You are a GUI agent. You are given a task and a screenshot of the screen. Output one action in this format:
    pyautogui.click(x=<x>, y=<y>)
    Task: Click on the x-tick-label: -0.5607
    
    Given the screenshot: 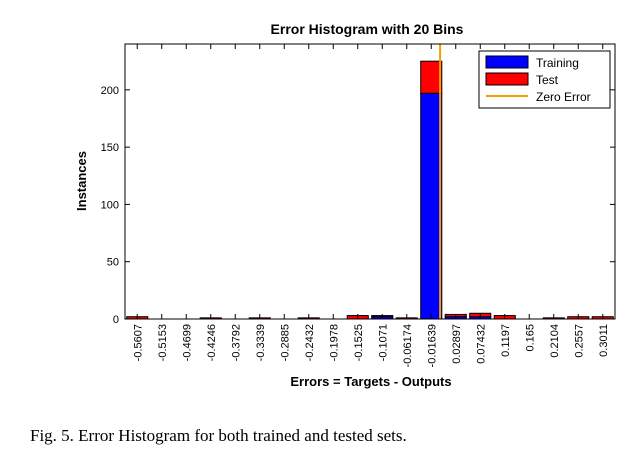 What is the action you would take?
    pyautogui.click(x=138, y=342)
    